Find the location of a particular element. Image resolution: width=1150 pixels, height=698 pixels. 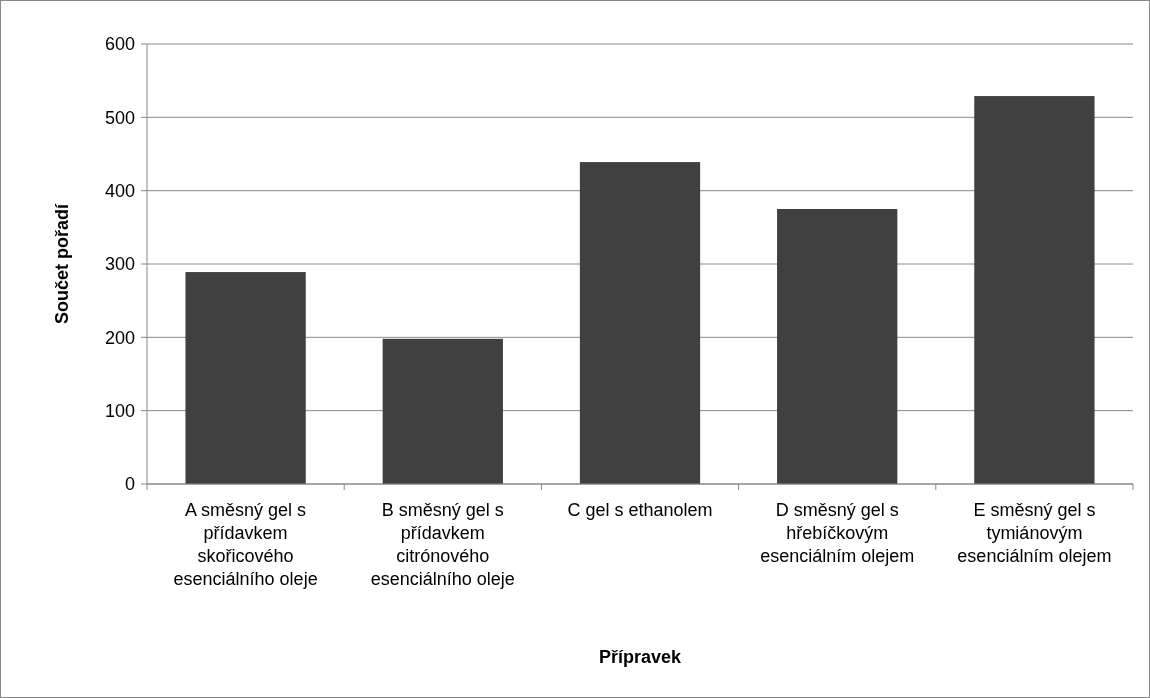

y-tick-label: 400 is located at coordinates (119, 190).